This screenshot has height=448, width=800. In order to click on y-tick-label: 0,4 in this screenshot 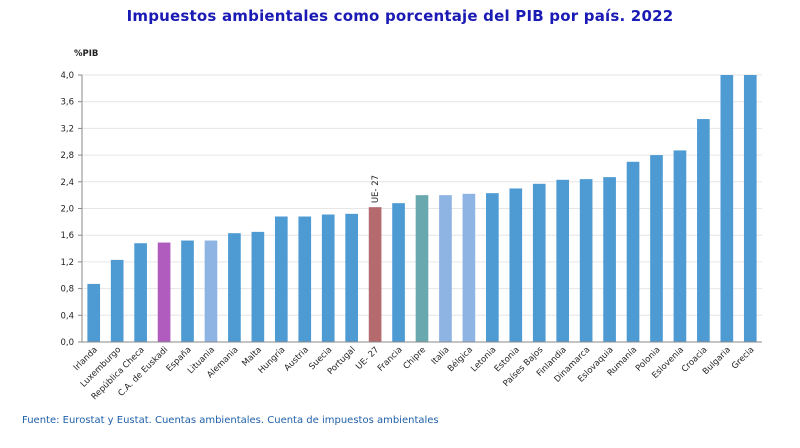, I will do `click(67, 316)`.